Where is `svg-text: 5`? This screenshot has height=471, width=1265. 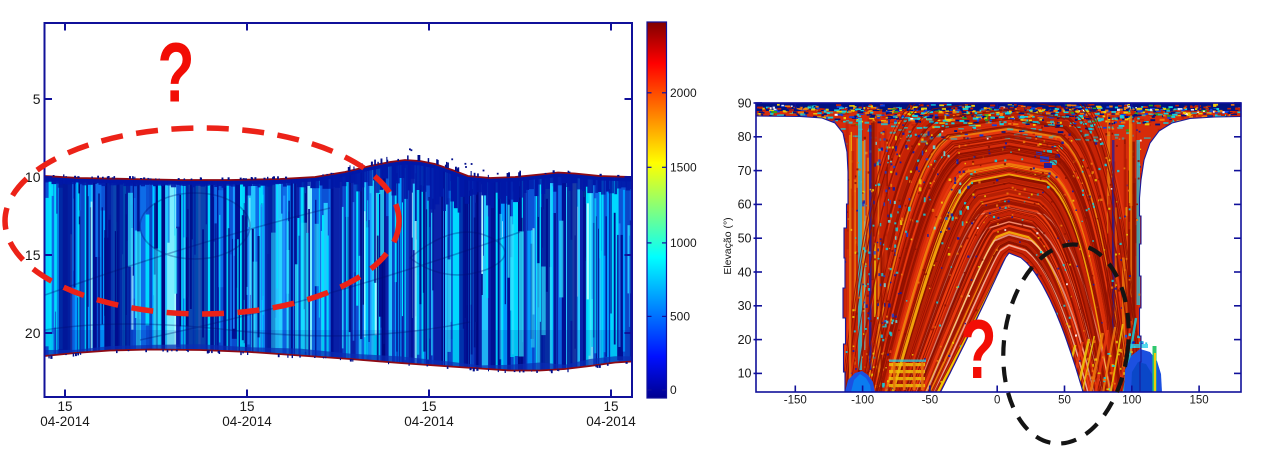
svg-text: 5 is located at coordinates (37, 99).